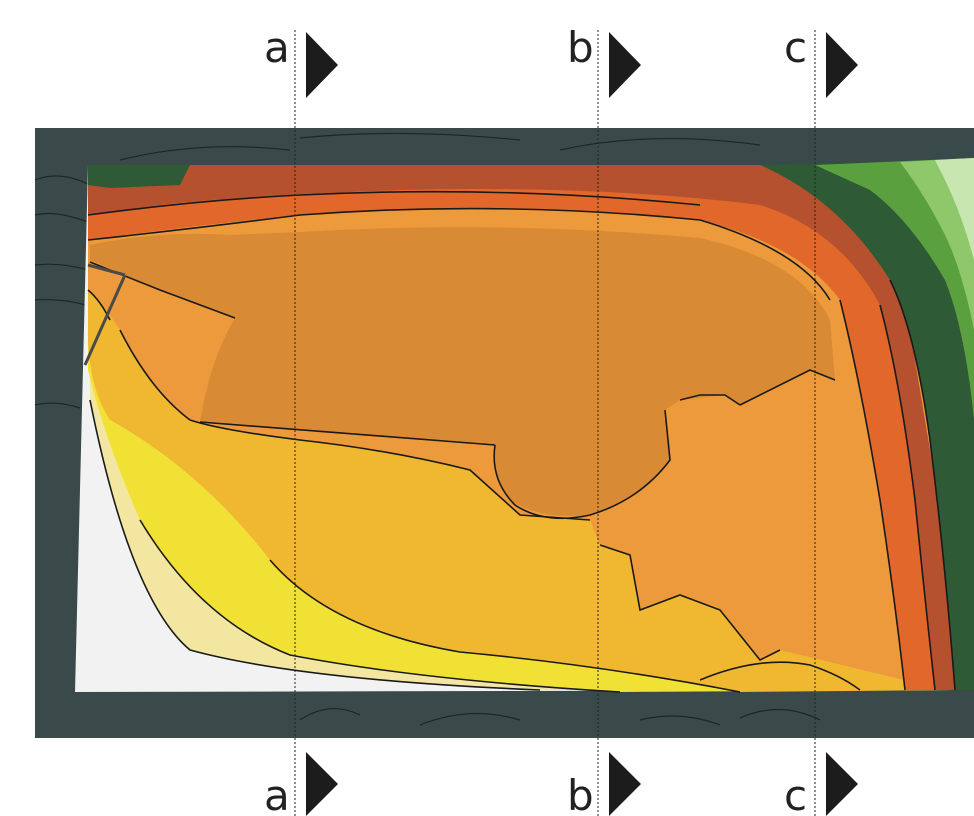 The image size is (974, 816). What do you see at coordinates (139, 176) in the screenshot?
I see `zone-dark-green-corner` at bounding box center [139, 176].